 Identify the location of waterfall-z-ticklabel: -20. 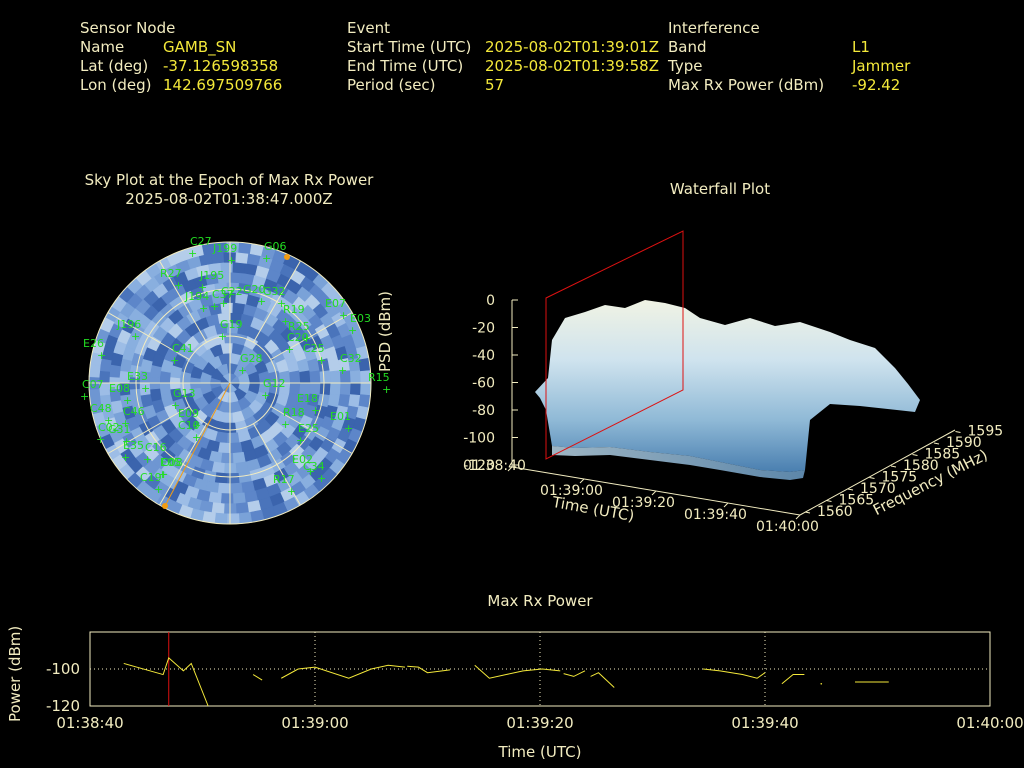
(483, 329).